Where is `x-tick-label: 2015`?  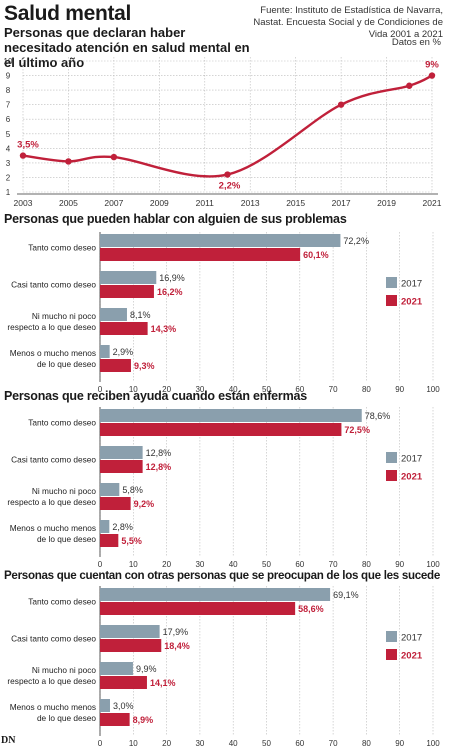
x-tick-label: 2015 is located at coordinates (295, 203).